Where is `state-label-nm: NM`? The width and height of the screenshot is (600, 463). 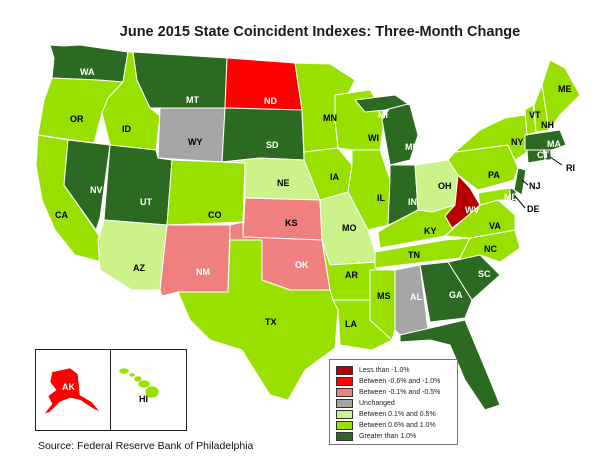
state-label-nm: NM is located at coordinates (203, 272).